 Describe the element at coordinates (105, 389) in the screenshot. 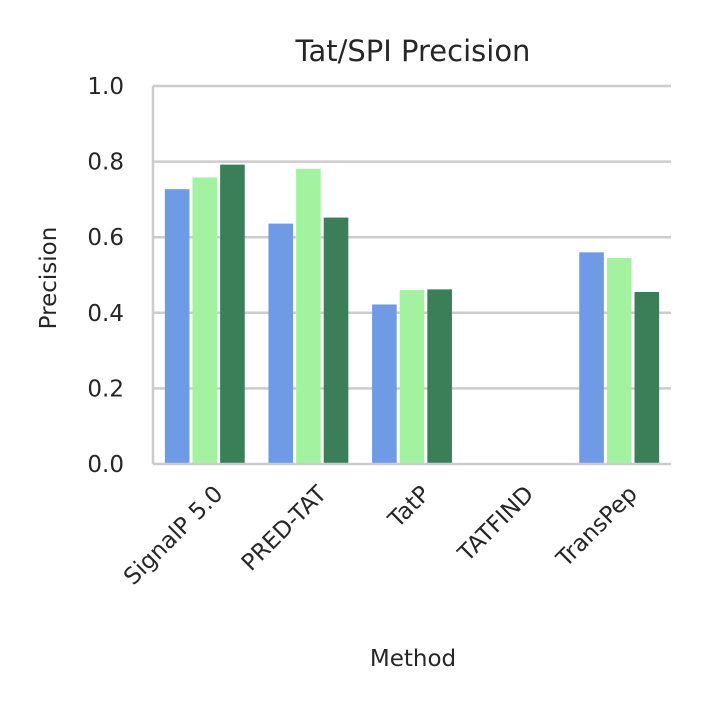

I see `y-tick-label: 0.2` at that location.